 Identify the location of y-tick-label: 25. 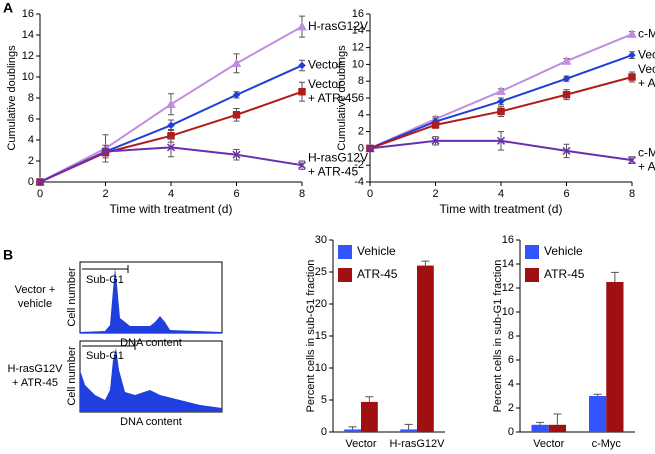
(321, 272).